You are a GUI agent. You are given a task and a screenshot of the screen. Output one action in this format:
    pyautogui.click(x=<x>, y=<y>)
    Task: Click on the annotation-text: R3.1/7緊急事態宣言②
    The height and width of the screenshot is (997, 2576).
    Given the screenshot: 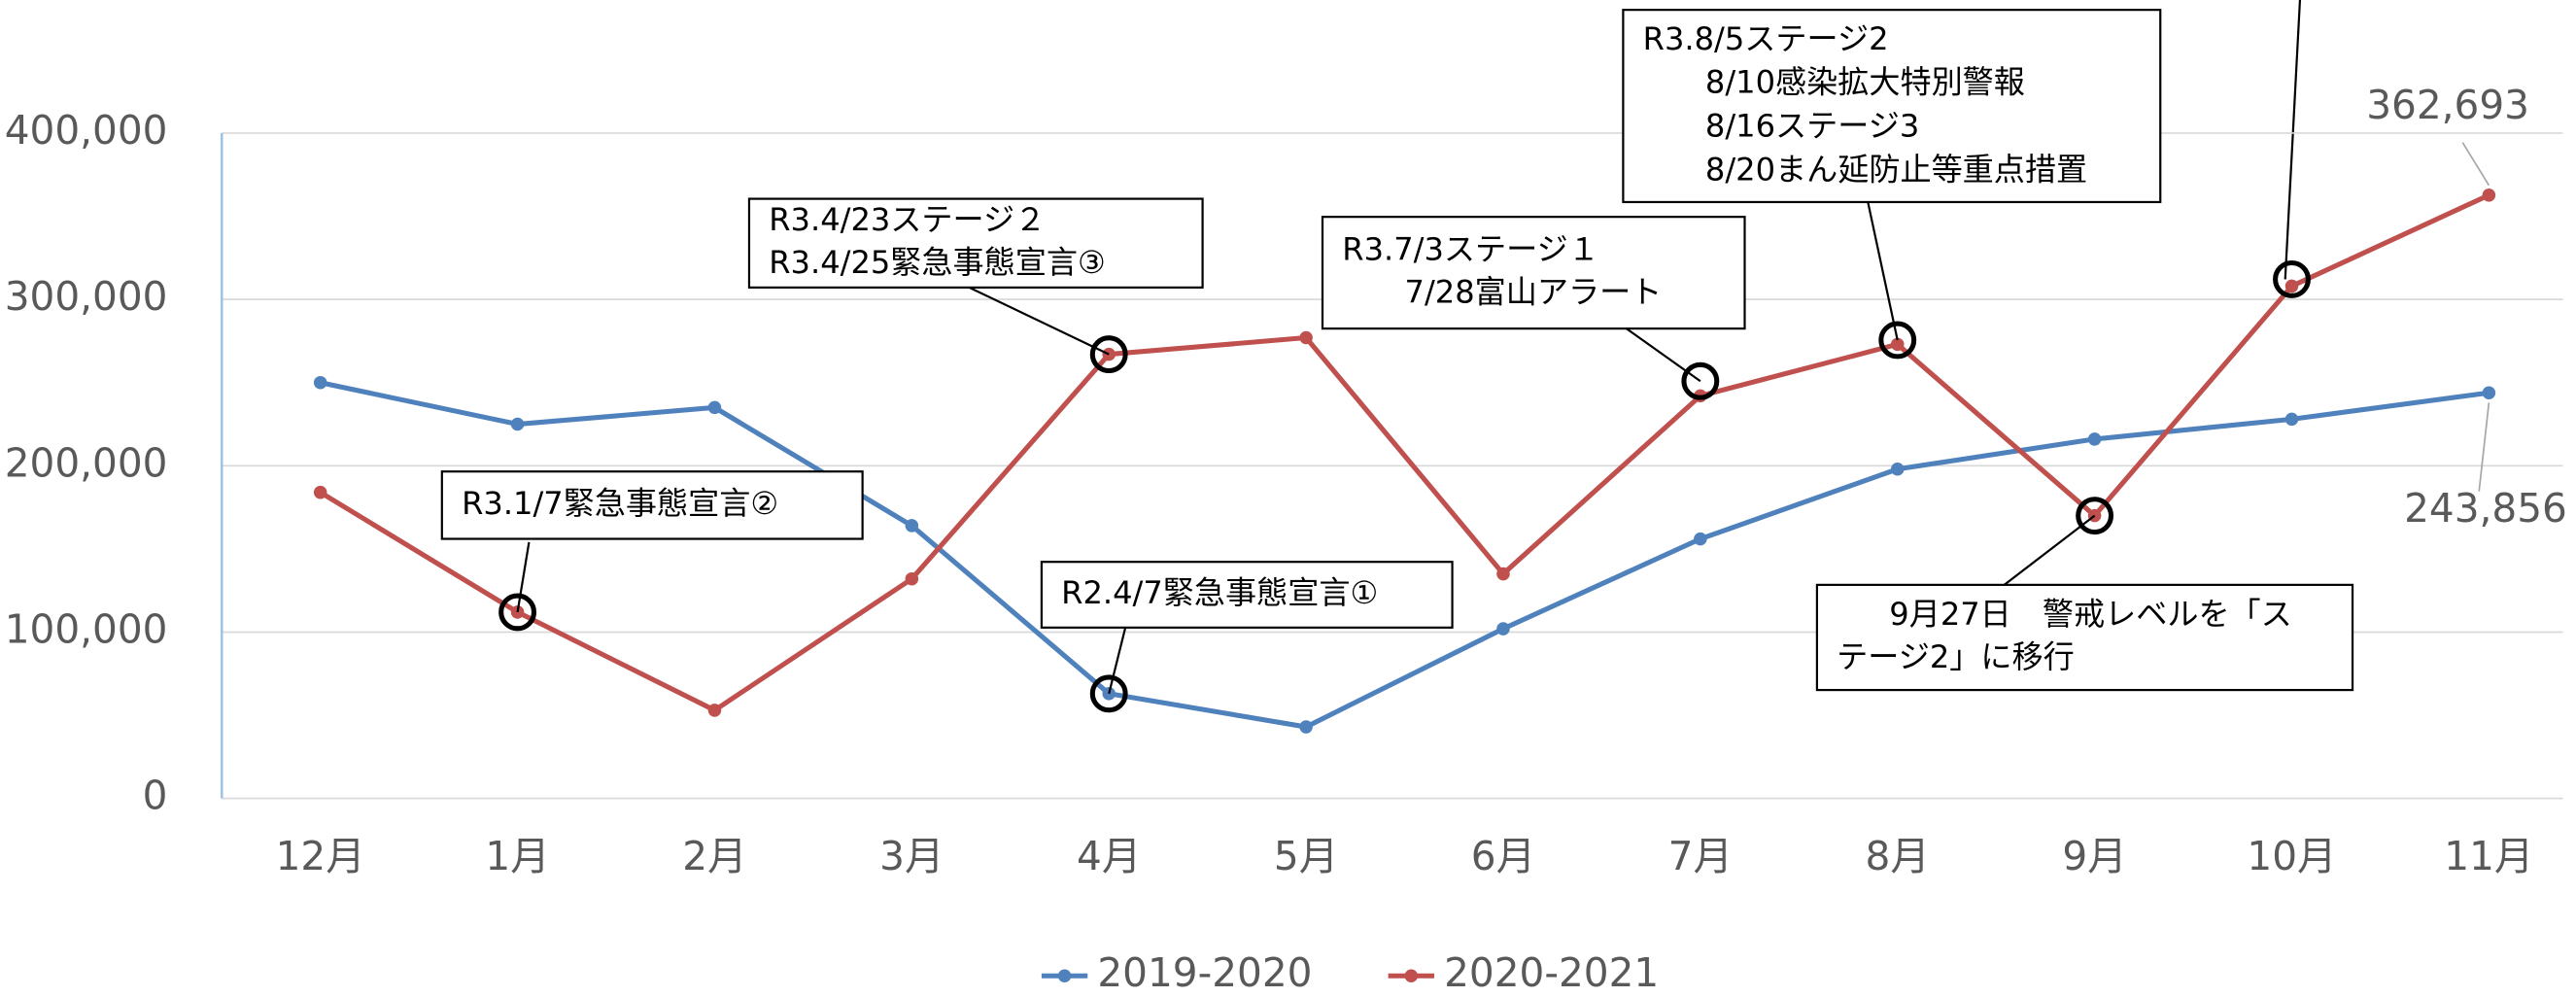 What is the action you would take?
    pyautogui.click(x=620, y=504)
    